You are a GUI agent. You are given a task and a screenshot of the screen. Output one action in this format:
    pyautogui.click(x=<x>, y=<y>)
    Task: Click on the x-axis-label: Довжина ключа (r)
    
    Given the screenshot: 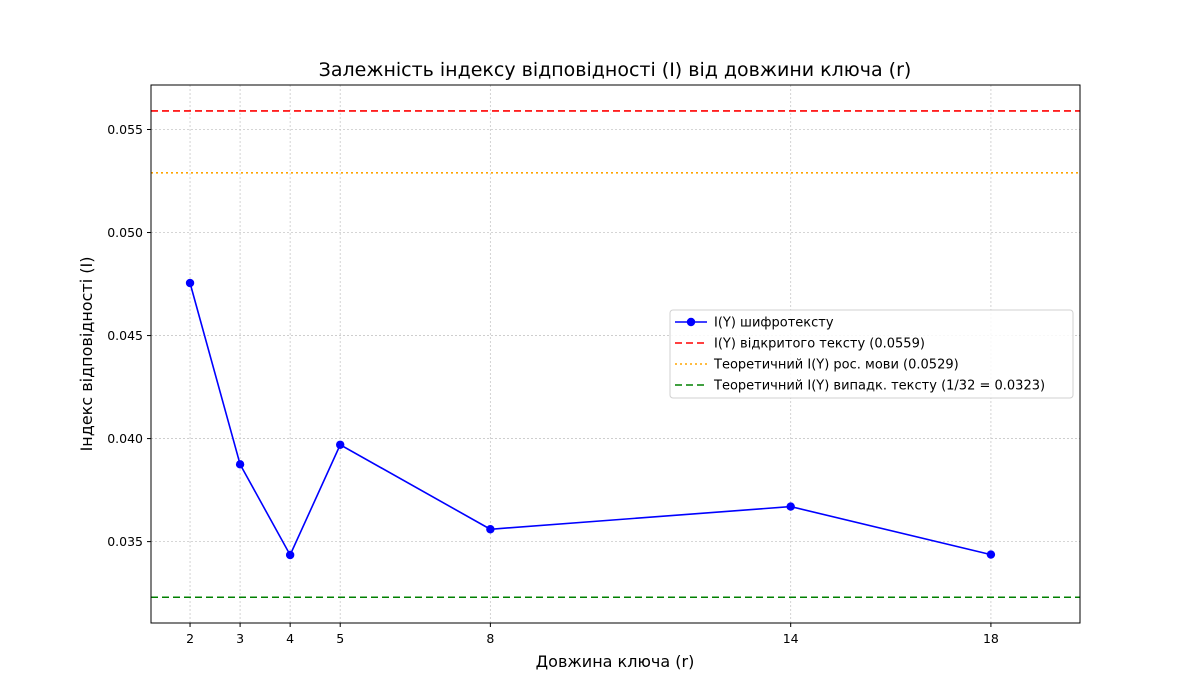 What is the action you would take?
    pyautogui.click(x=615, y=661)
    